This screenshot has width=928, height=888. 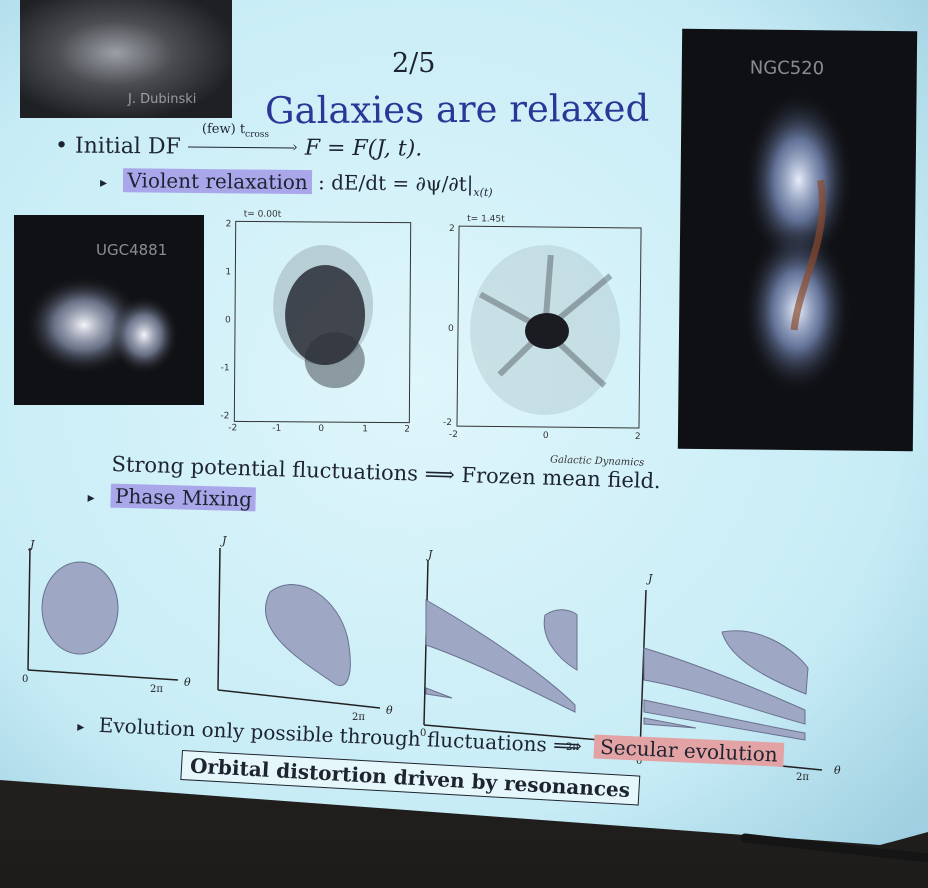 I want to click on df-result: F = F(J, t)., so click(x=363, y=148).